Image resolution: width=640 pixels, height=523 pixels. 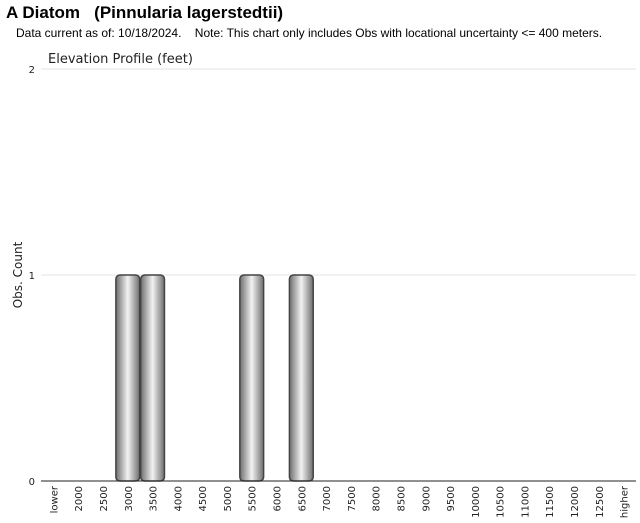 I want to click on x-tick-label: 7500, so click(x=352, y=498).